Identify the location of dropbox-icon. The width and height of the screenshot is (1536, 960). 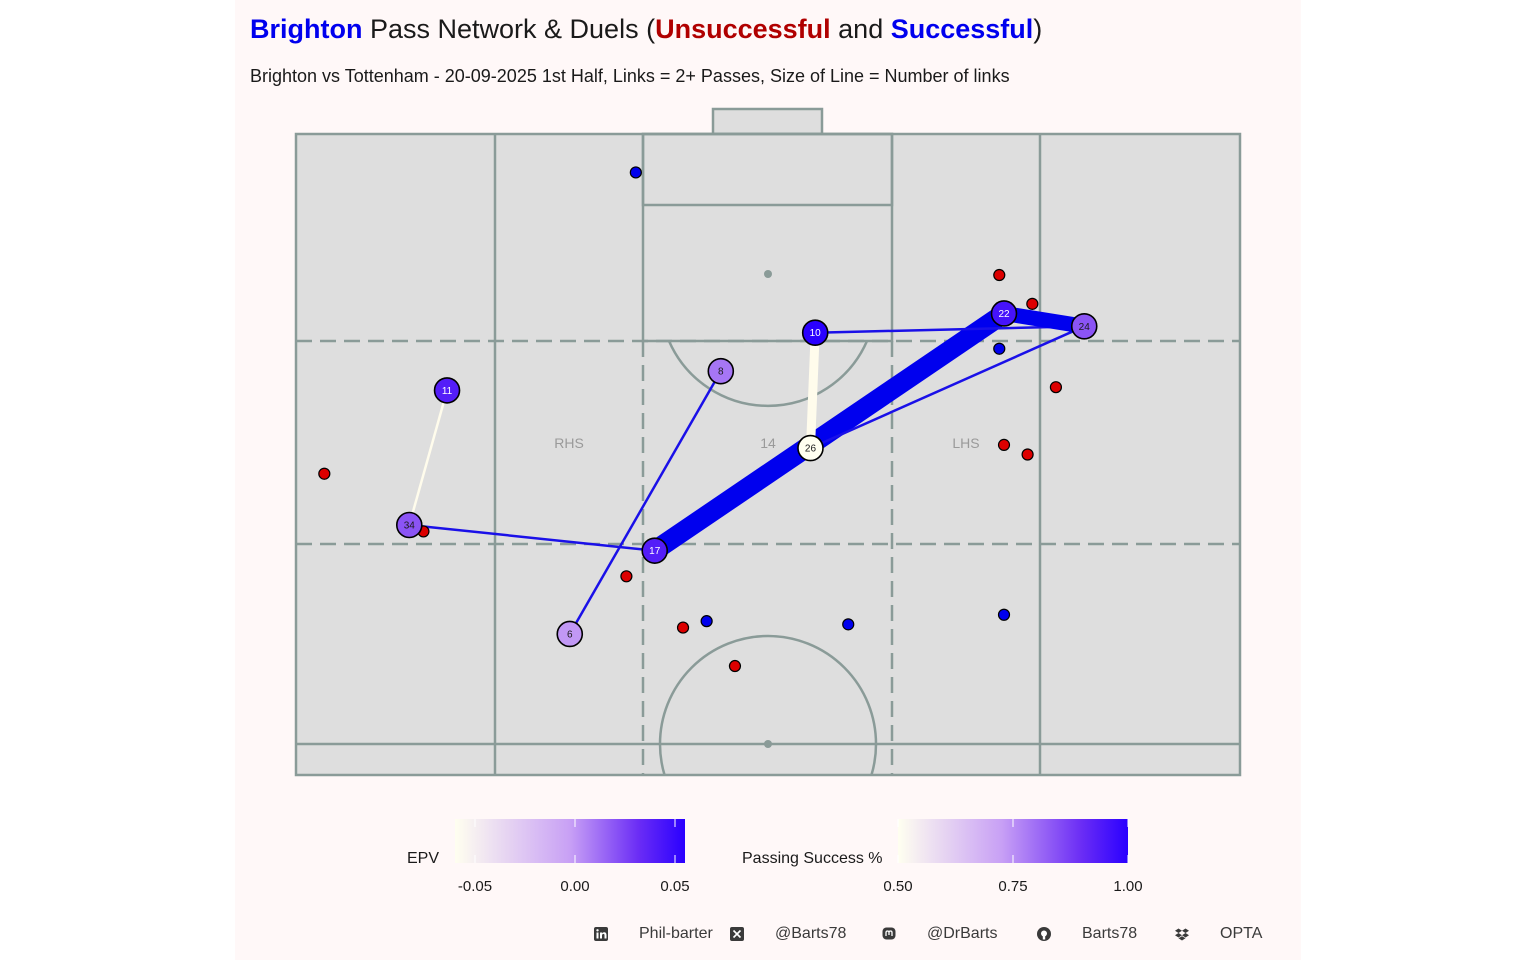
(1182, 934).